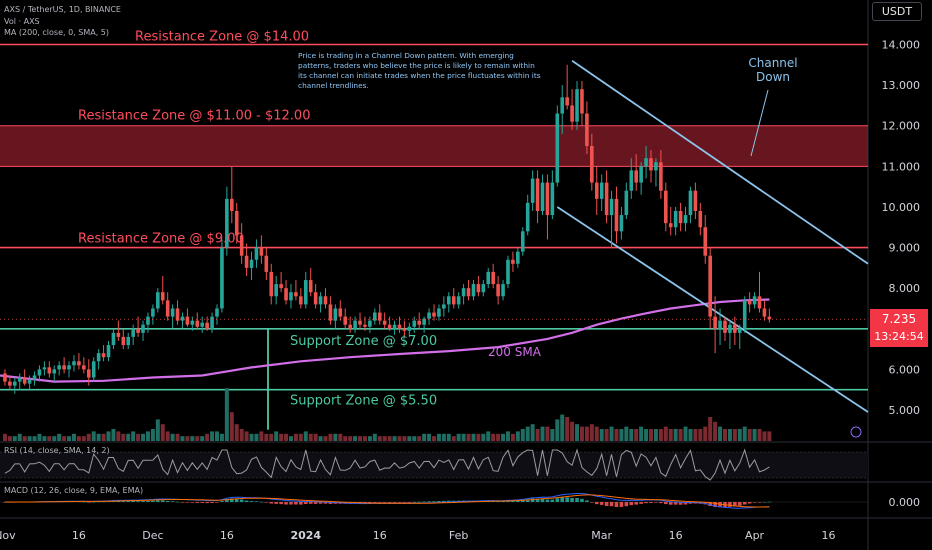 This screenshot has height=550, width=932. Describe the element at coordinates (601, 535) in the screenshot. I see `x-tick-label: Mar` at that location.